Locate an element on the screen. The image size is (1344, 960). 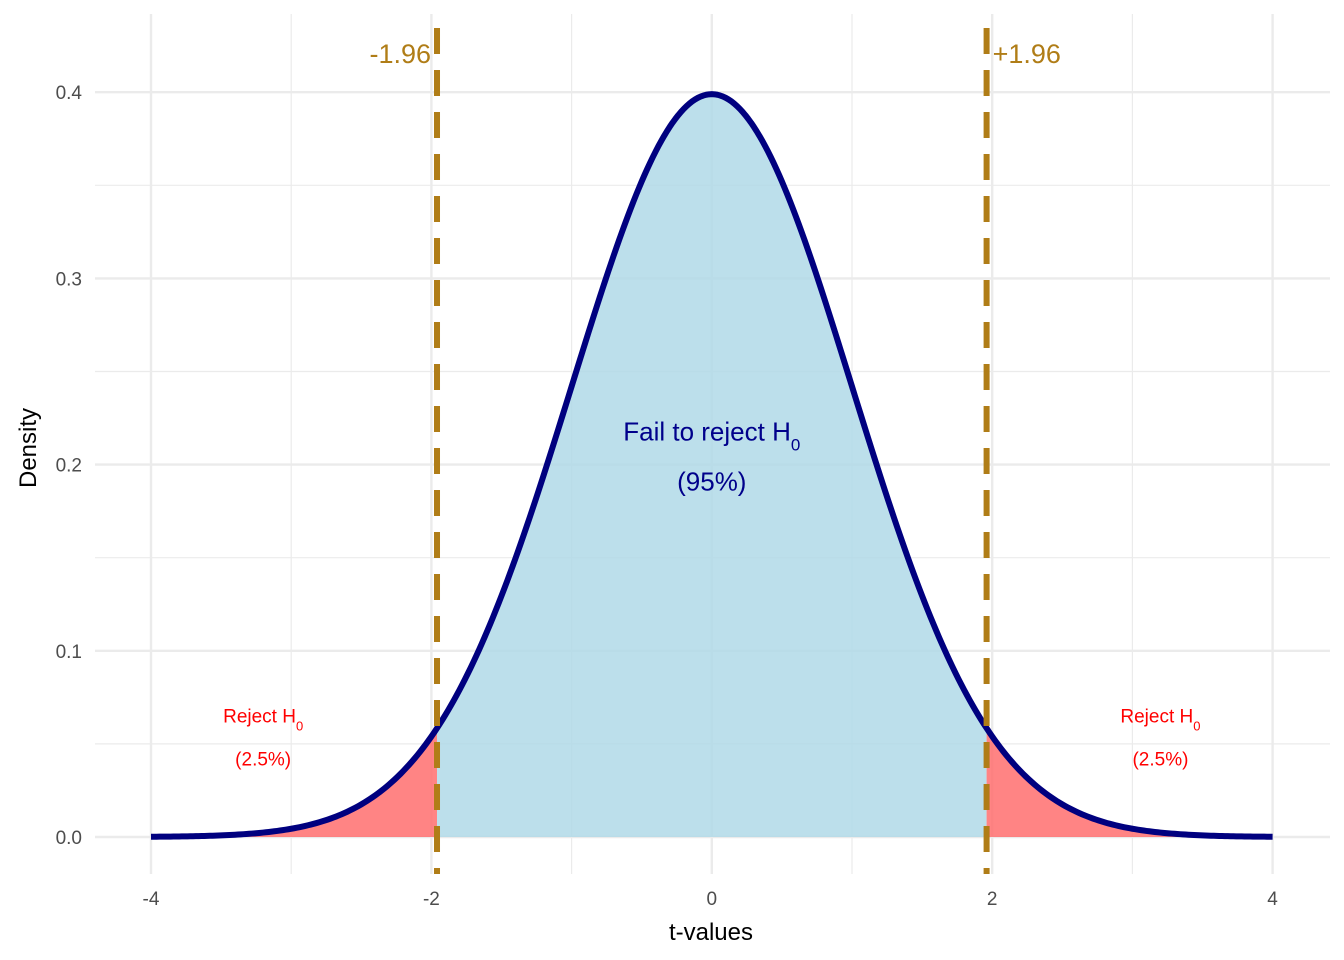
region-percent-right-tail: (2.5%) is located at coordinates (1160, 759).